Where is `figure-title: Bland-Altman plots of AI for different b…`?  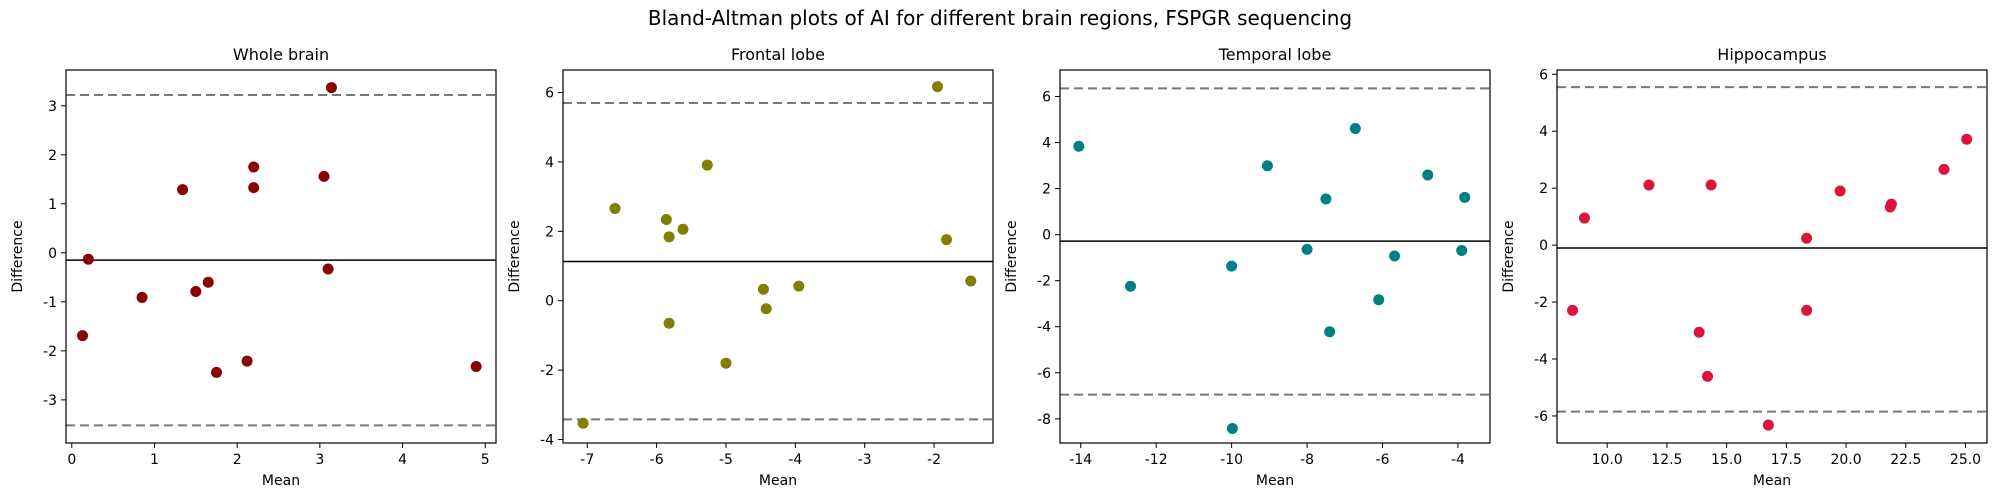
figure-title: Bland-Altman plots of AI for different b… is located at coordinates (1000, 18).